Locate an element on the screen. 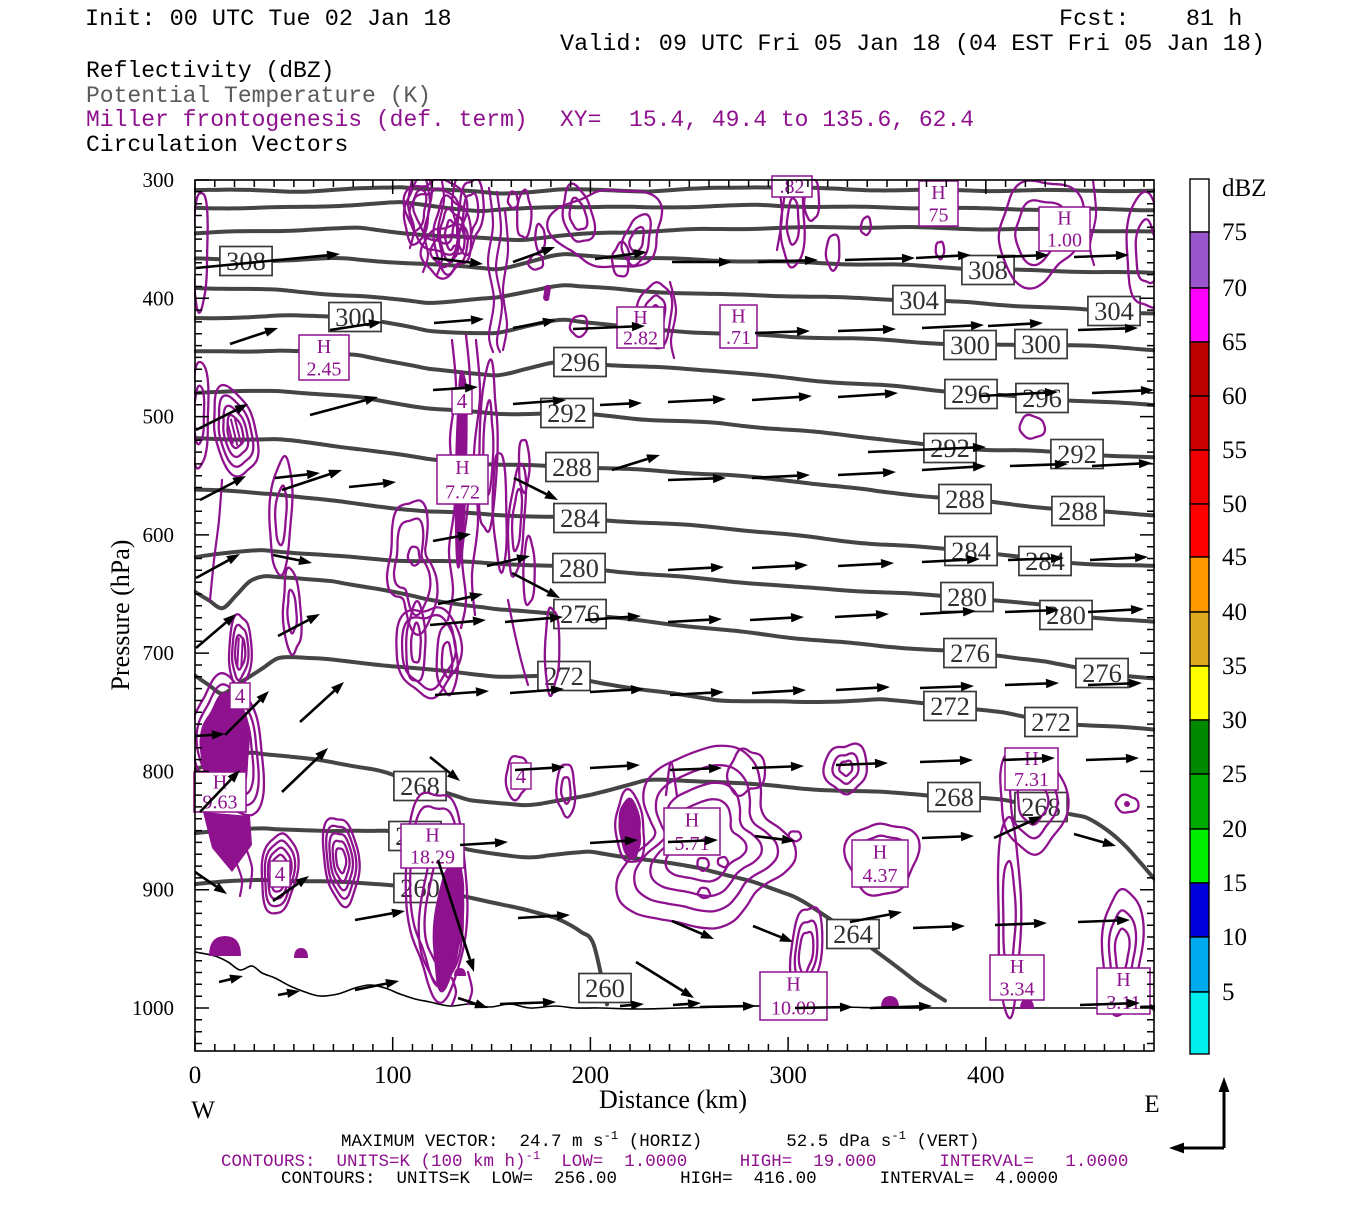 This screenshot has height=1205, width=1350. svg-text: 15 is located at coordinates (1234, 883).